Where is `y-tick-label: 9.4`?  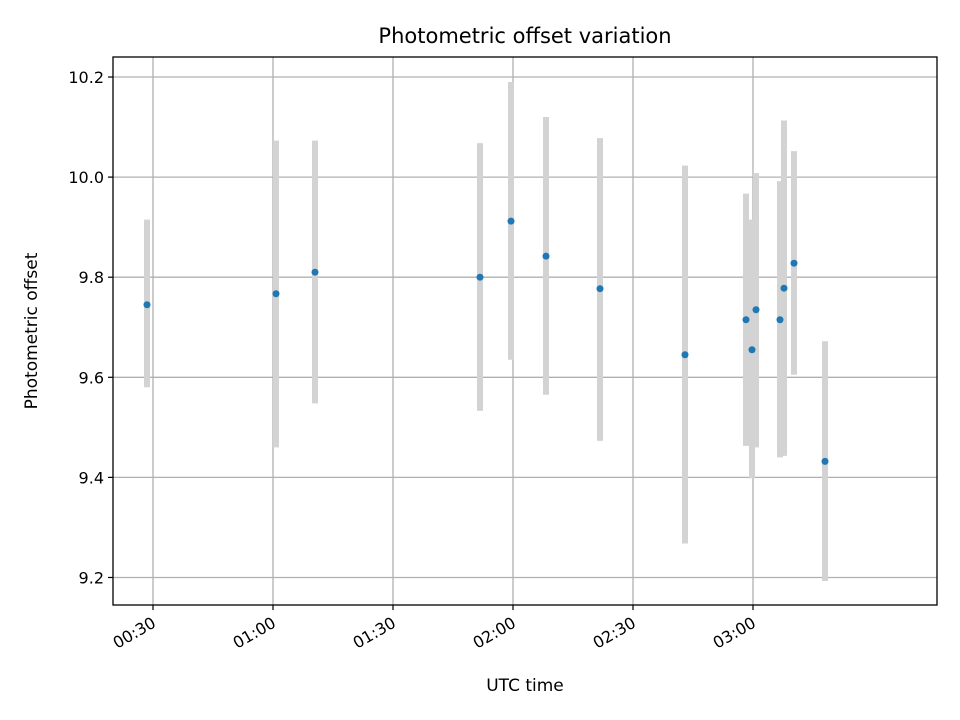
y-tick-label: 9.4 is located at coordinates (91, 477).